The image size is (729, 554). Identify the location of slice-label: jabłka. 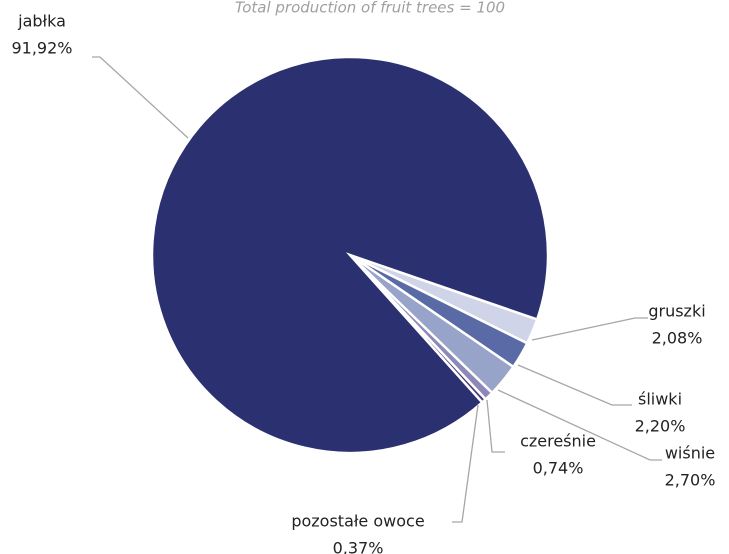
(41, 21).